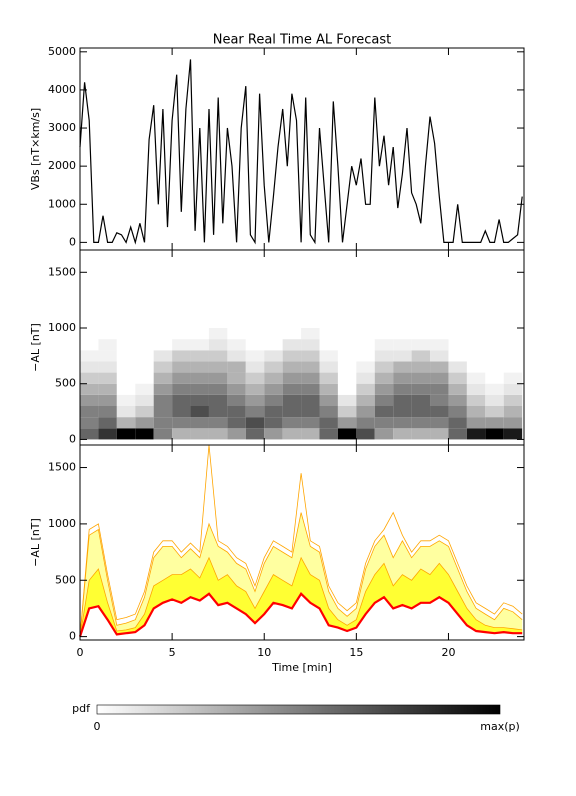  What do you see at coordinates (500, 726) in the screenshot?
I see `colorbar-max: max(p)` at bounding box center [500, 726].